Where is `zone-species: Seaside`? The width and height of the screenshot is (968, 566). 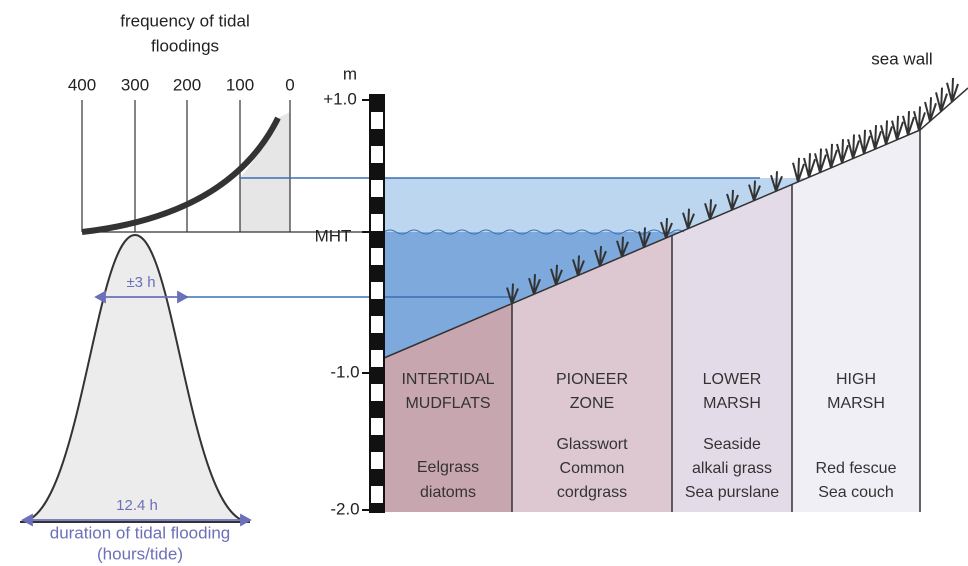
zone-species: Seaside is located at coordinates (732, 444).